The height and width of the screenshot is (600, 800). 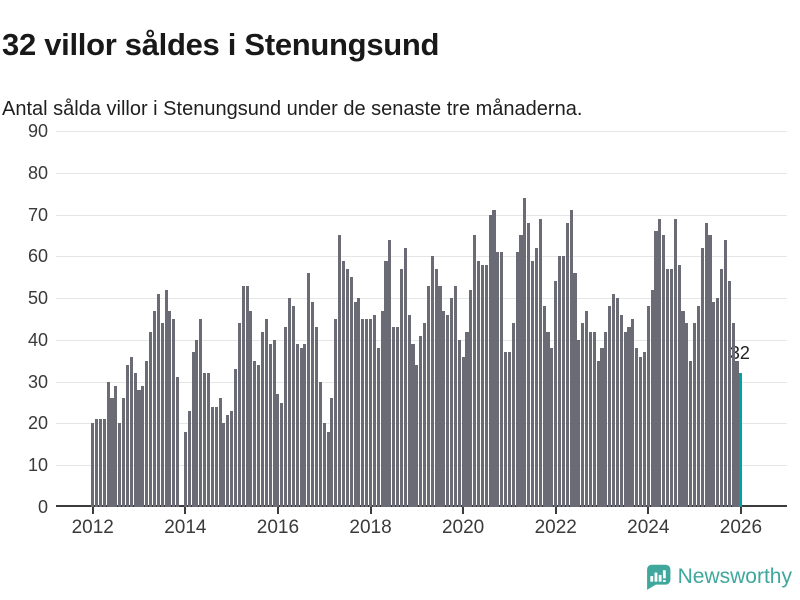 What do you see at coordinates (741, 527) in the screenshot?
I see `x-tick-label: 2026` at bounding box center [741, 527].